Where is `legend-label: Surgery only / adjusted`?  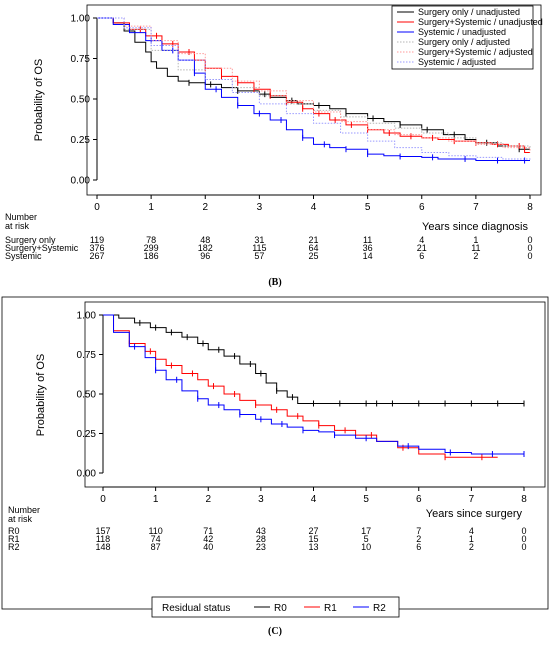 legend-label: Surgery only / adjusted is located at coordinates (464, 42).